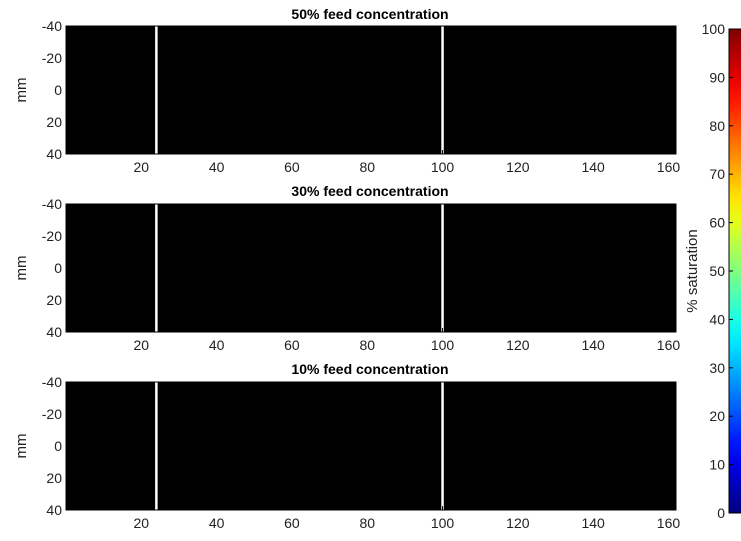 The image size is (741, 541). What do you see at coordinates (299, 90) in the screenshot?
I see `marker-lines` at bounding box center [299, 90].